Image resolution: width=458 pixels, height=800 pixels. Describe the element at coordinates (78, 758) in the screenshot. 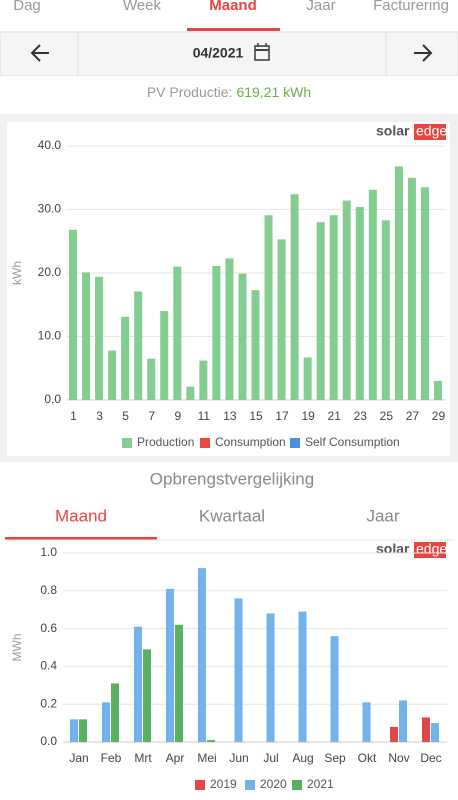

I see `x-tick-label: Jan` at that location.